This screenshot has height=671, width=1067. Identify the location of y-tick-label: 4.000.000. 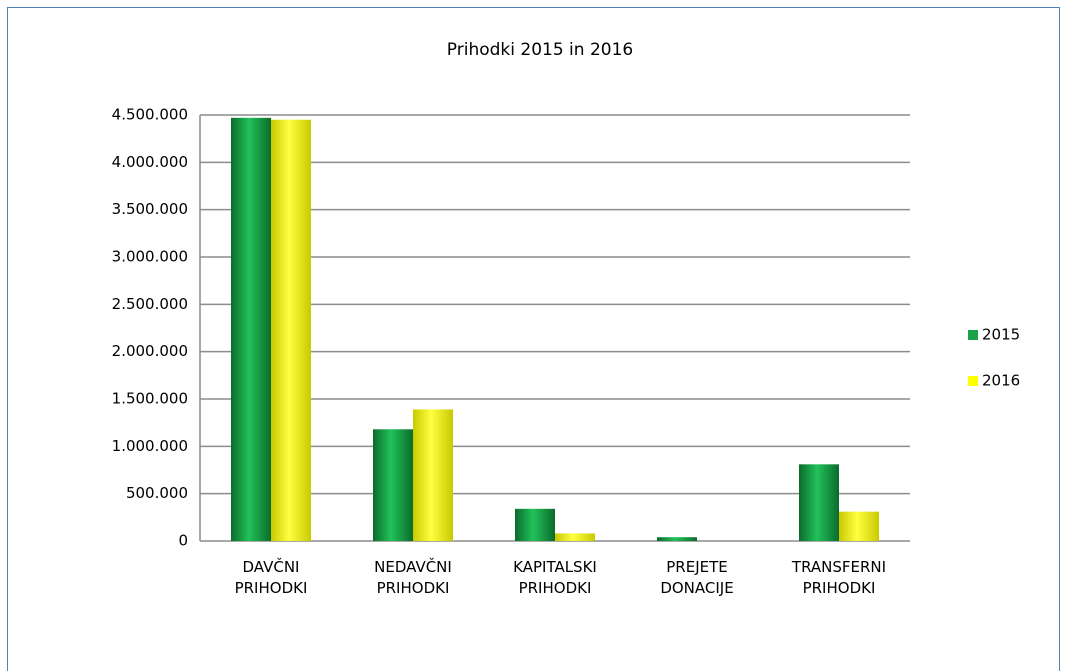
(150, 162).